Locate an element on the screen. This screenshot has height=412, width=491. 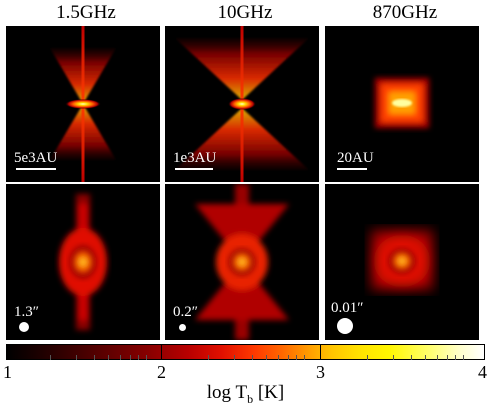
scale-label: 20AU is located at coordinates (355, 158).